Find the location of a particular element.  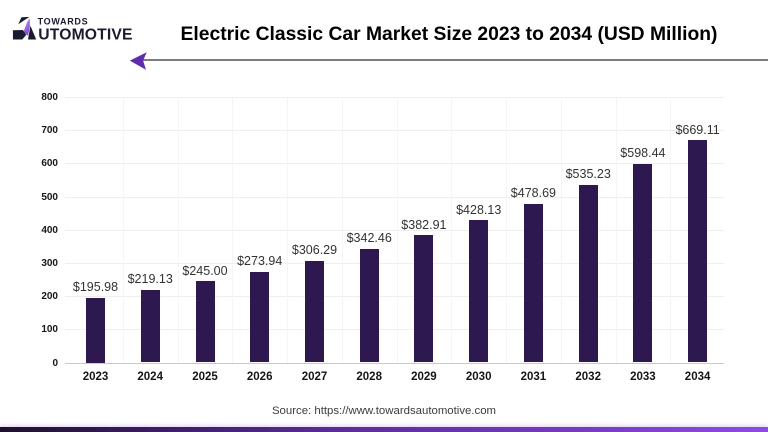

svg-text: UTOMOTIVE is located at coordinates (85, 34).